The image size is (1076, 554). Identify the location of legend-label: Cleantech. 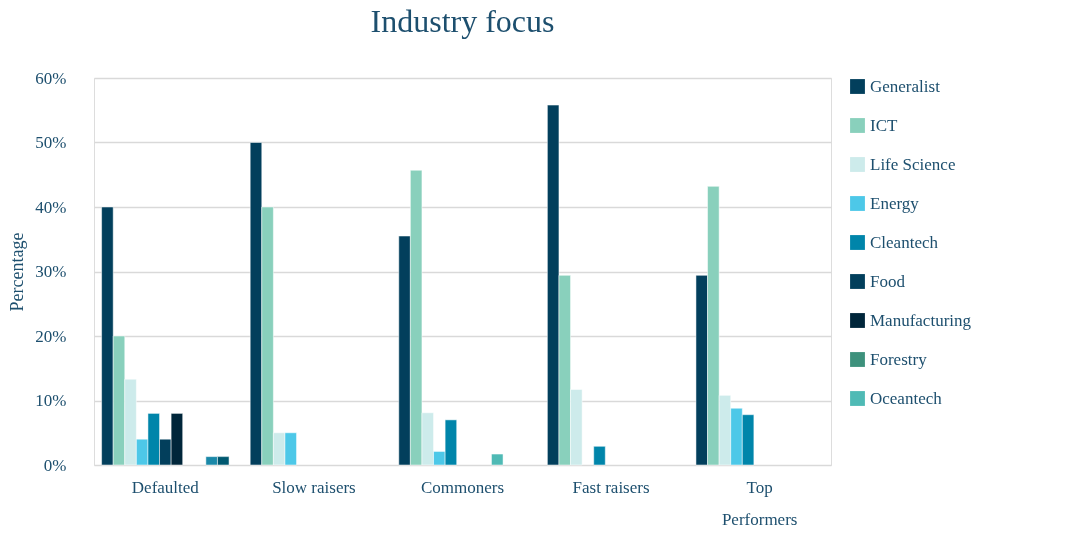
(904, 242).